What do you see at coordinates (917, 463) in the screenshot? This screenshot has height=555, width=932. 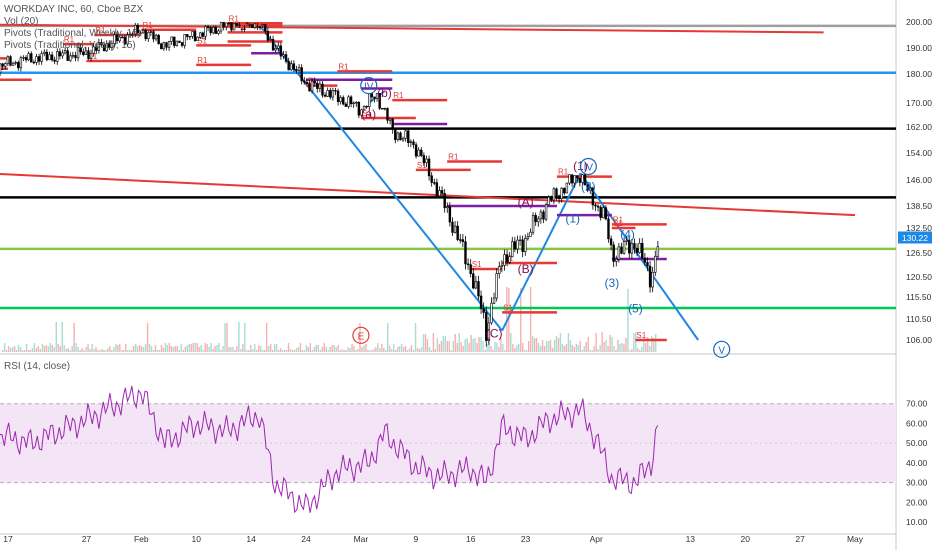 I see `rsi-tick-label: 40.00` at bounding box center [917, 463].